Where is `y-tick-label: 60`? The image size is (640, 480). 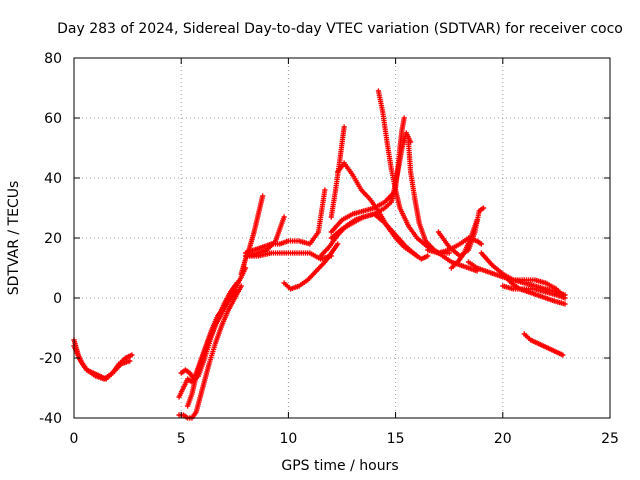
y-tick-label: 60 is located at coordinates (53, 119).